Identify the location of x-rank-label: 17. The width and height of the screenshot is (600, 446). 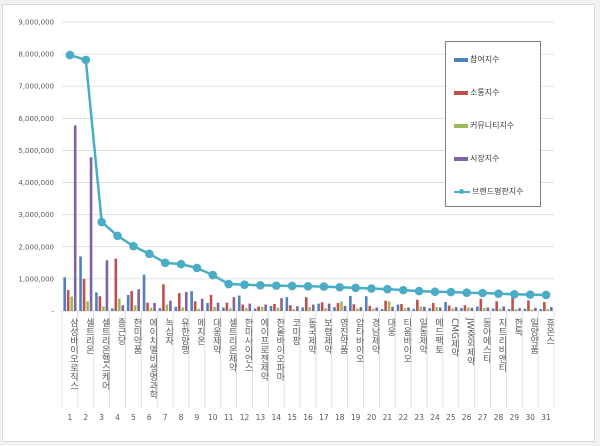
(324, 417).